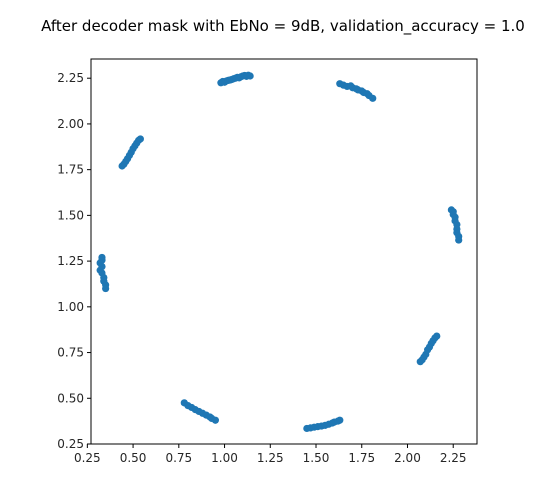  What do you see at coordinates (70, 398) in the screenshot?
I see `y-tick-label: 0.50` at bounding box center [70, 398].